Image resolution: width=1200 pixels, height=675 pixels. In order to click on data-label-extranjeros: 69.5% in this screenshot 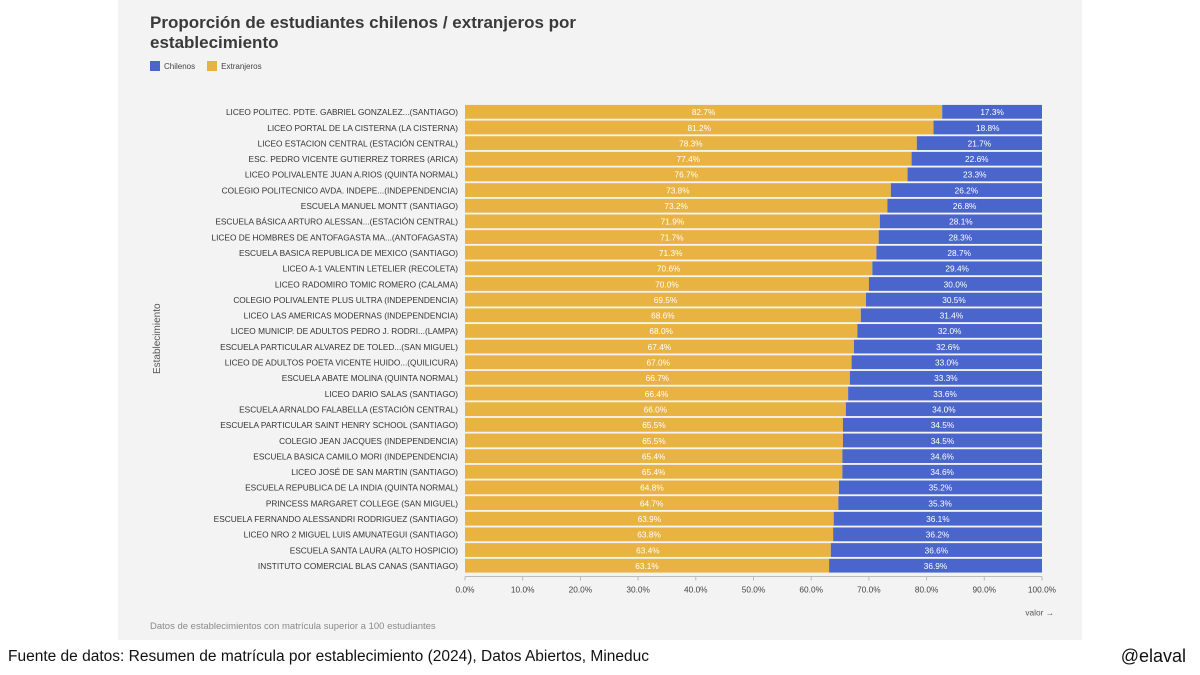, I will do `click(666, 300)`.